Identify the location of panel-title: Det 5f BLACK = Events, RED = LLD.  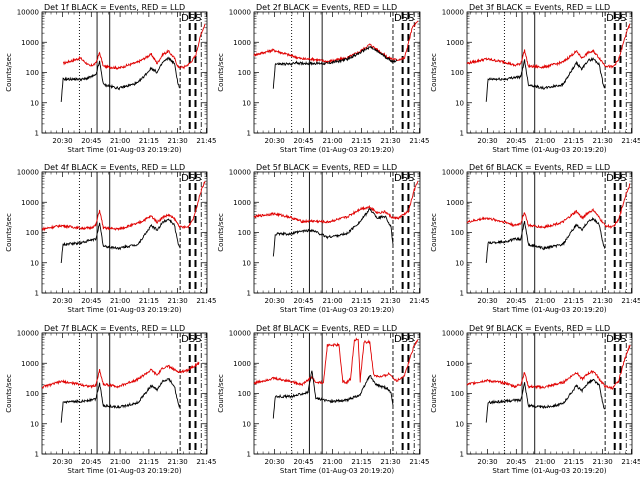
(326, 167).